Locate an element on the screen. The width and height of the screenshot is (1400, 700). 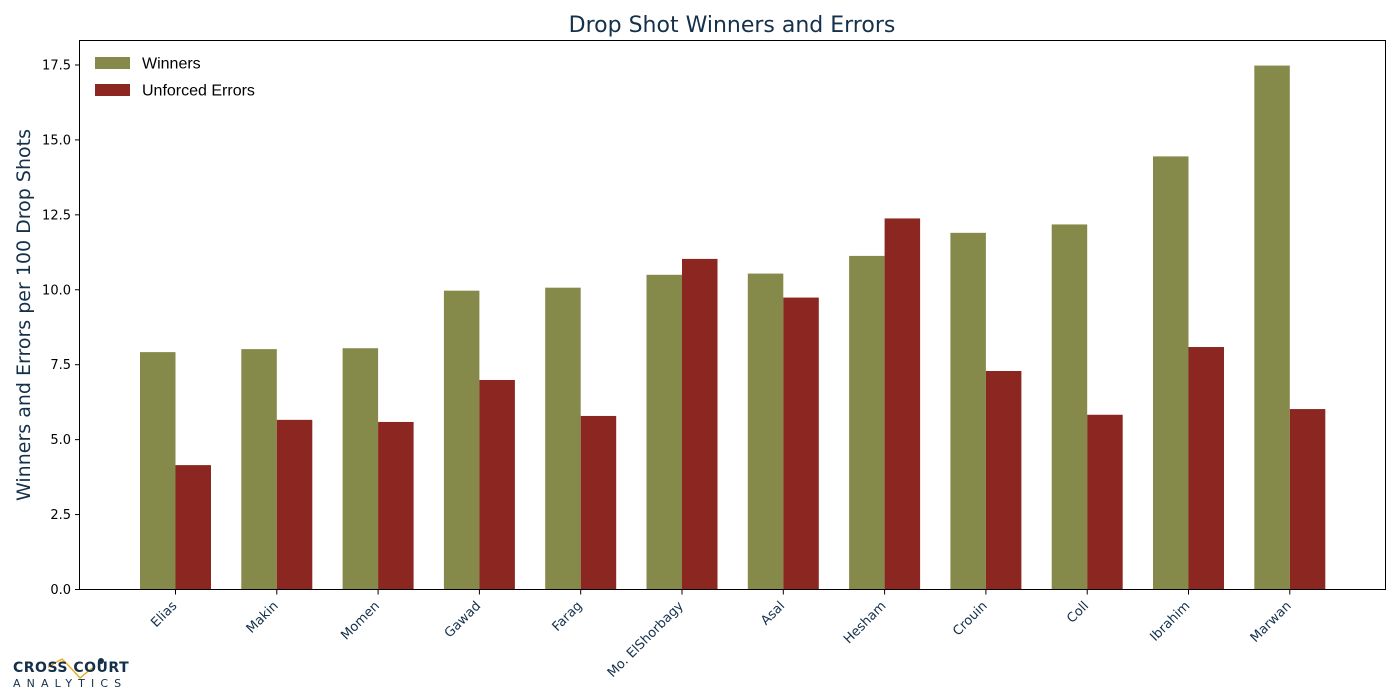
x-tick-label-makin: Makin is located at coordinates (263, 618).